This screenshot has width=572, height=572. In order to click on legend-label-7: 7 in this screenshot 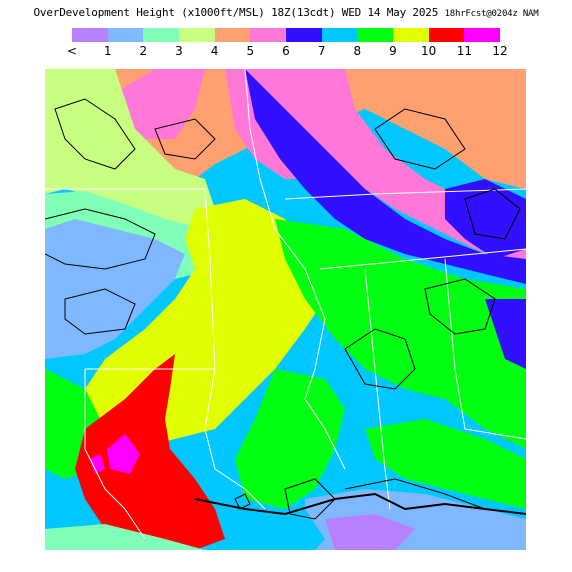, I will do `click(321, 51)`.